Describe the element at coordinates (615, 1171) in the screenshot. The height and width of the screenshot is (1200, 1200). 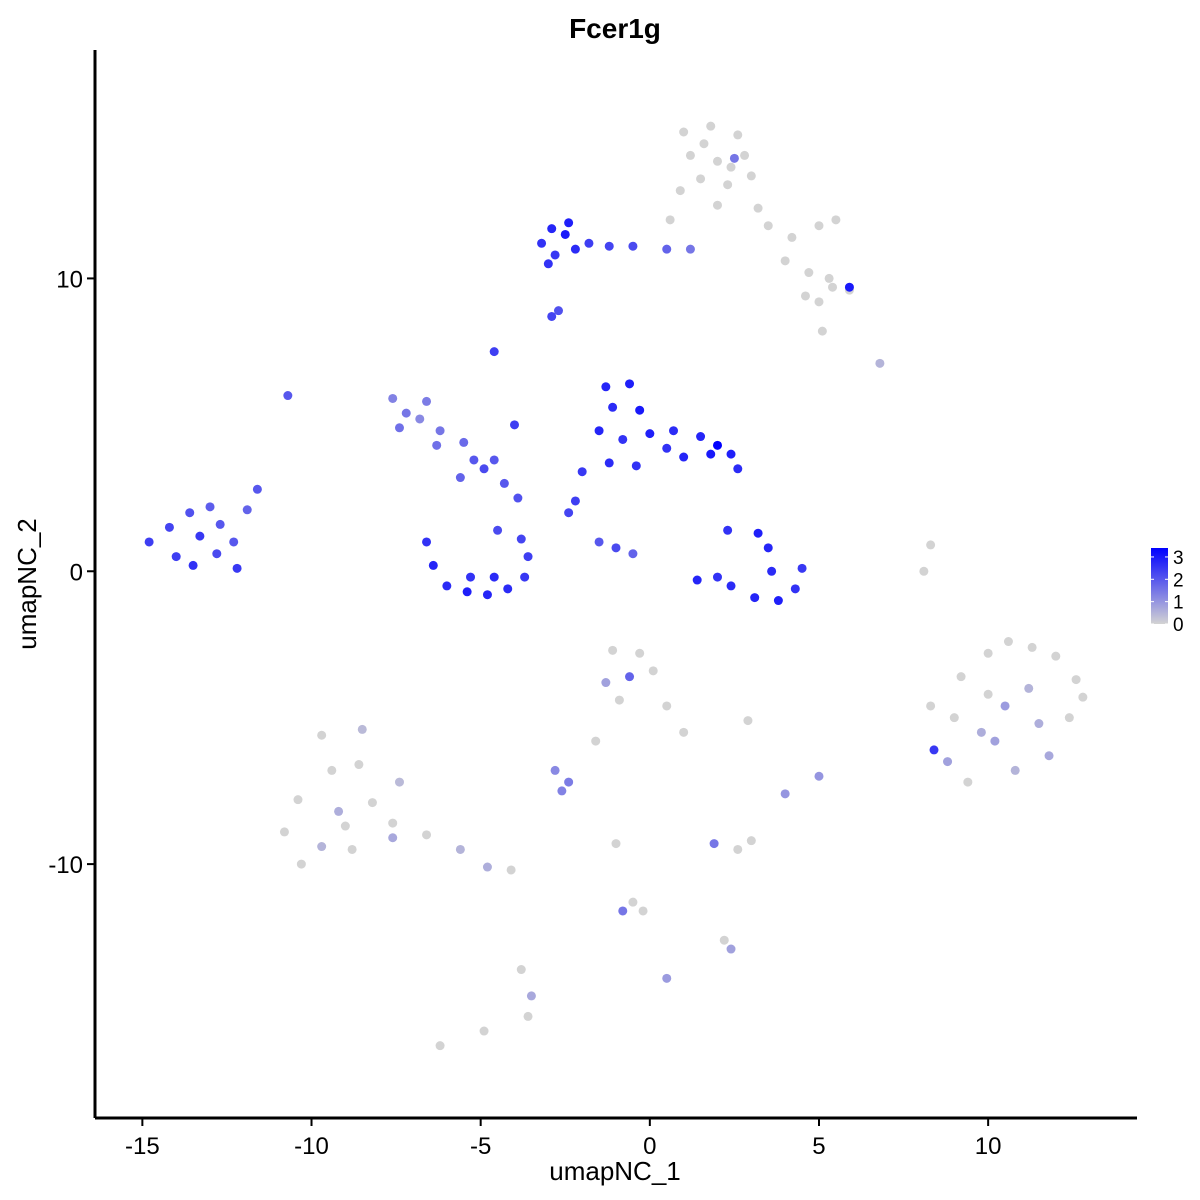
I see `x-axis-label: umapNC_1` at that location.